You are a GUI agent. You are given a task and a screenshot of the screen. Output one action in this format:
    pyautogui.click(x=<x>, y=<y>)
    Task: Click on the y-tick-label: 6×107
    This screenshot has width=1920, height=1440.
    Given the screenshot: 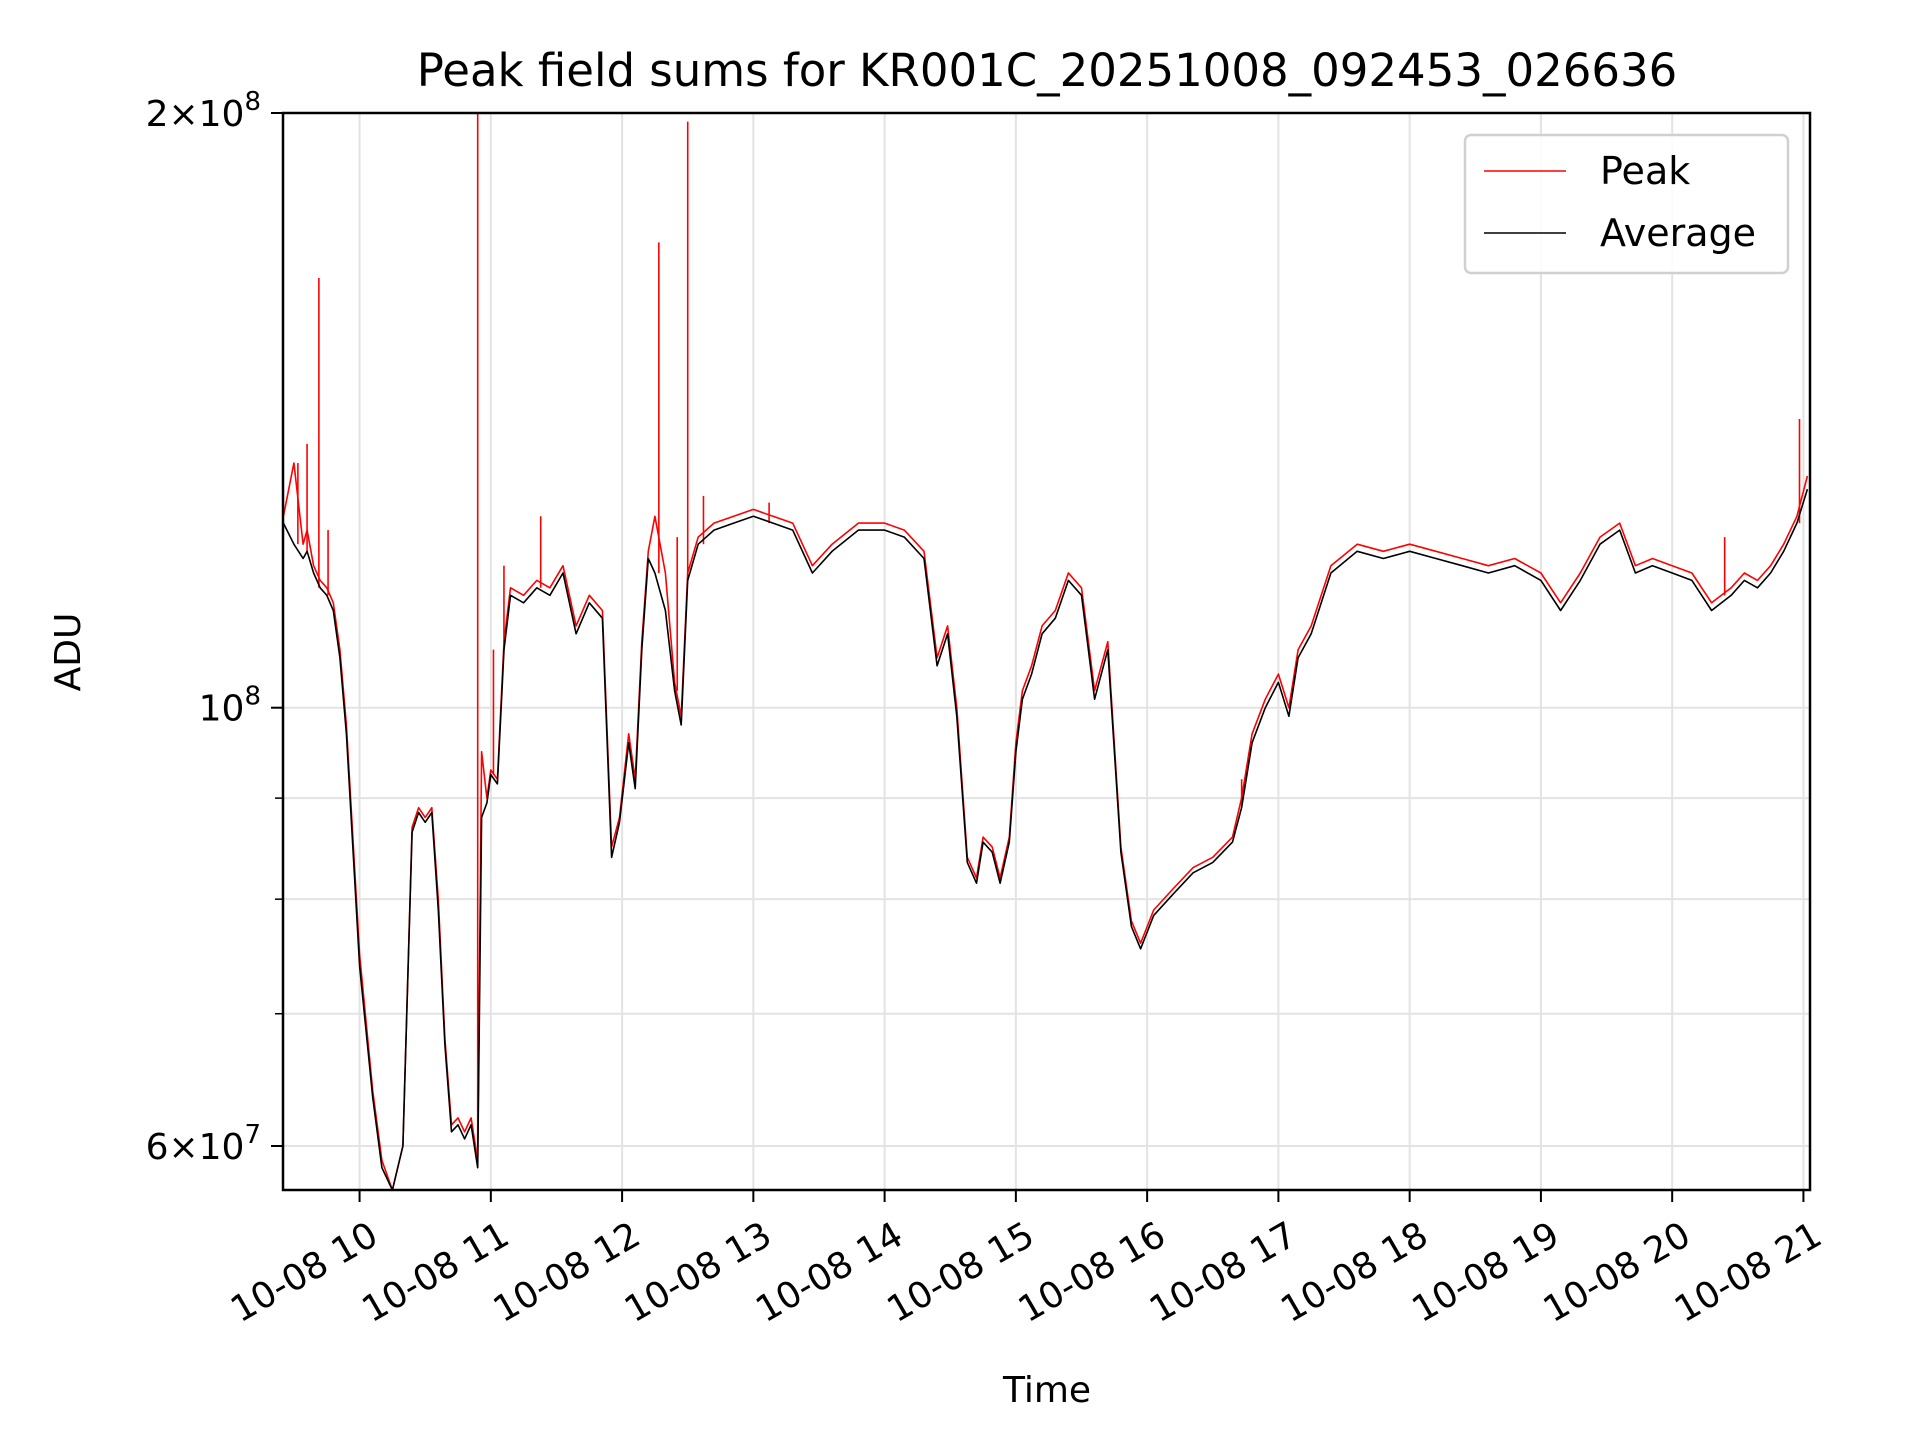 What is the action you would take?
    pyautogui.click(x=203, y=1144)
    